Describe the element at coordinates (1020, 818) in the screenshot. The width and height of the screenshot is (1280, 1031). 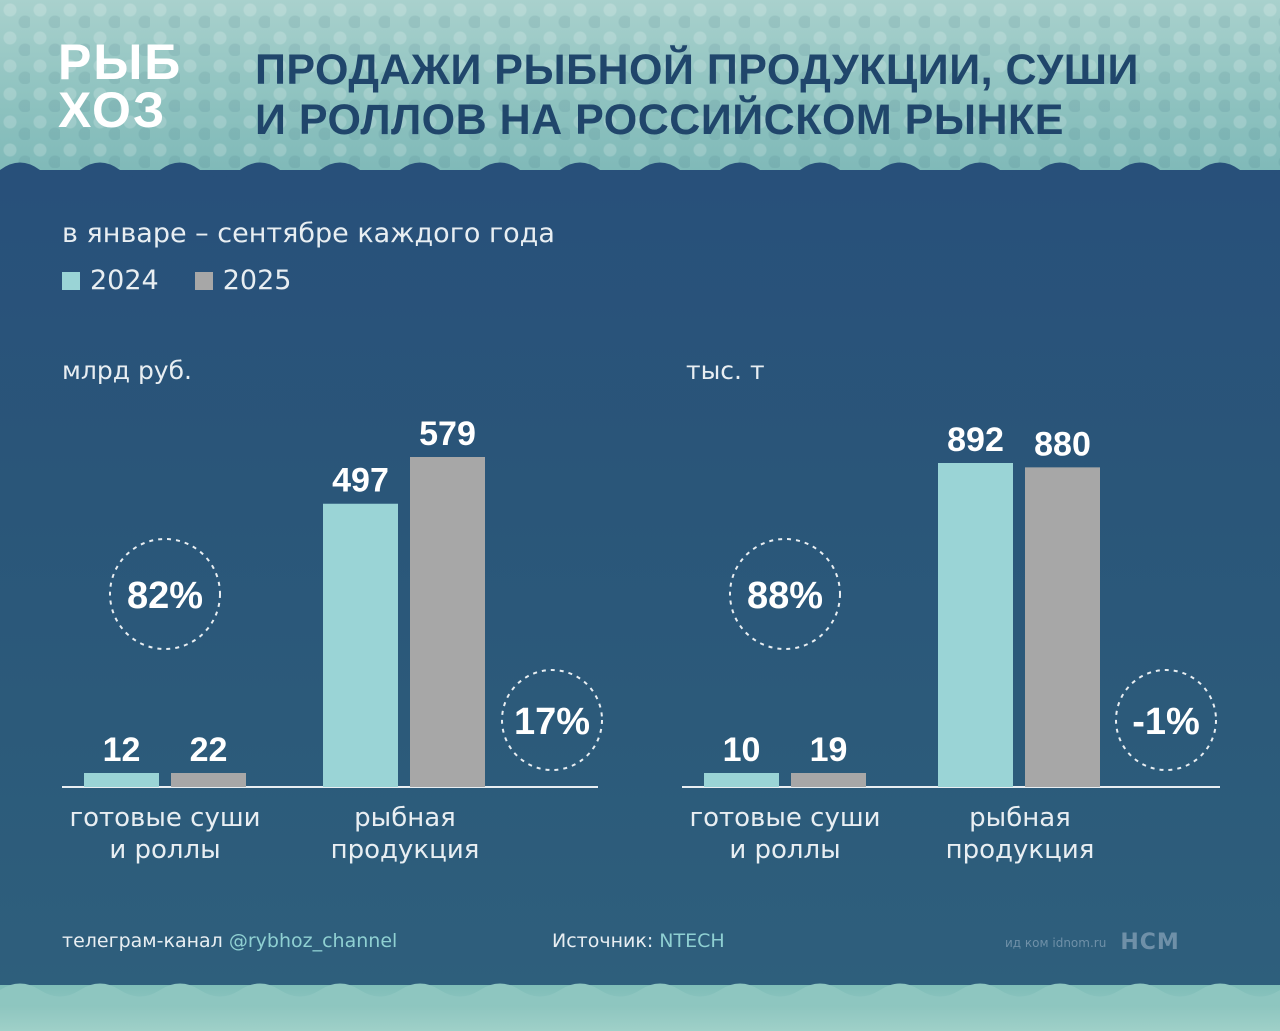
I see `category-label-c1-g1-l0: рыбная` at that location.